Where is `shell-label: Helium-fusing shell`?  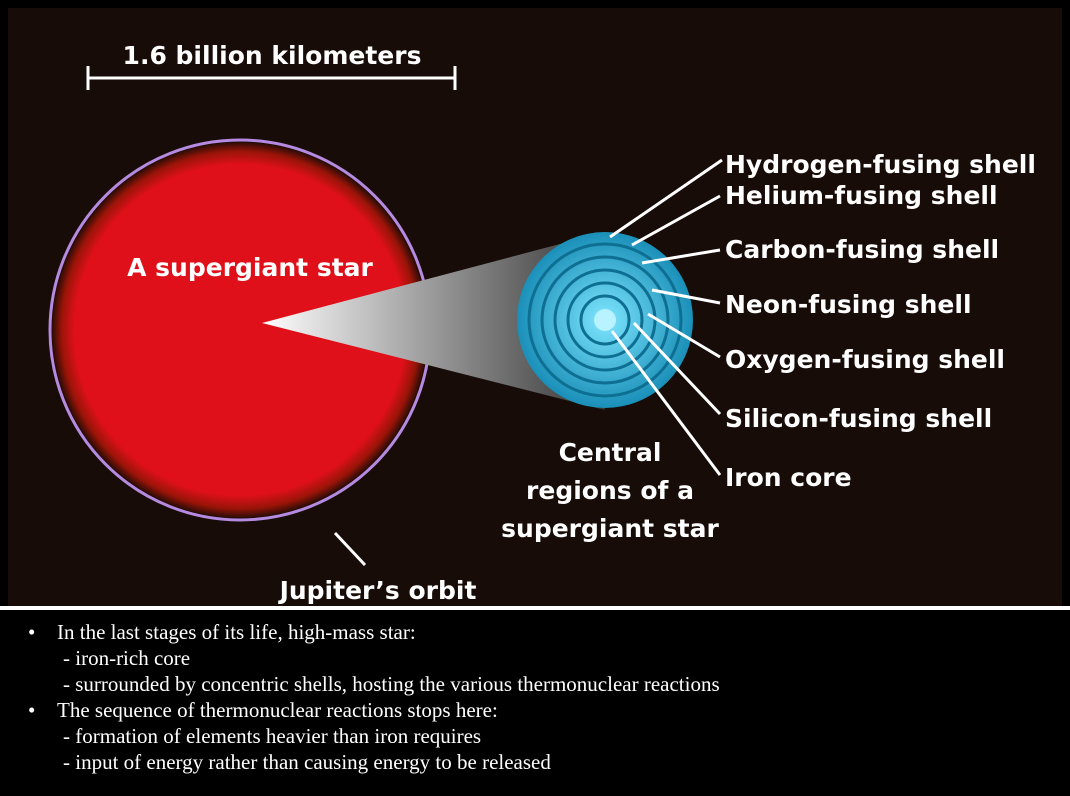
shell-label: Helium-fusing shell is located at coordinates (861, 195).